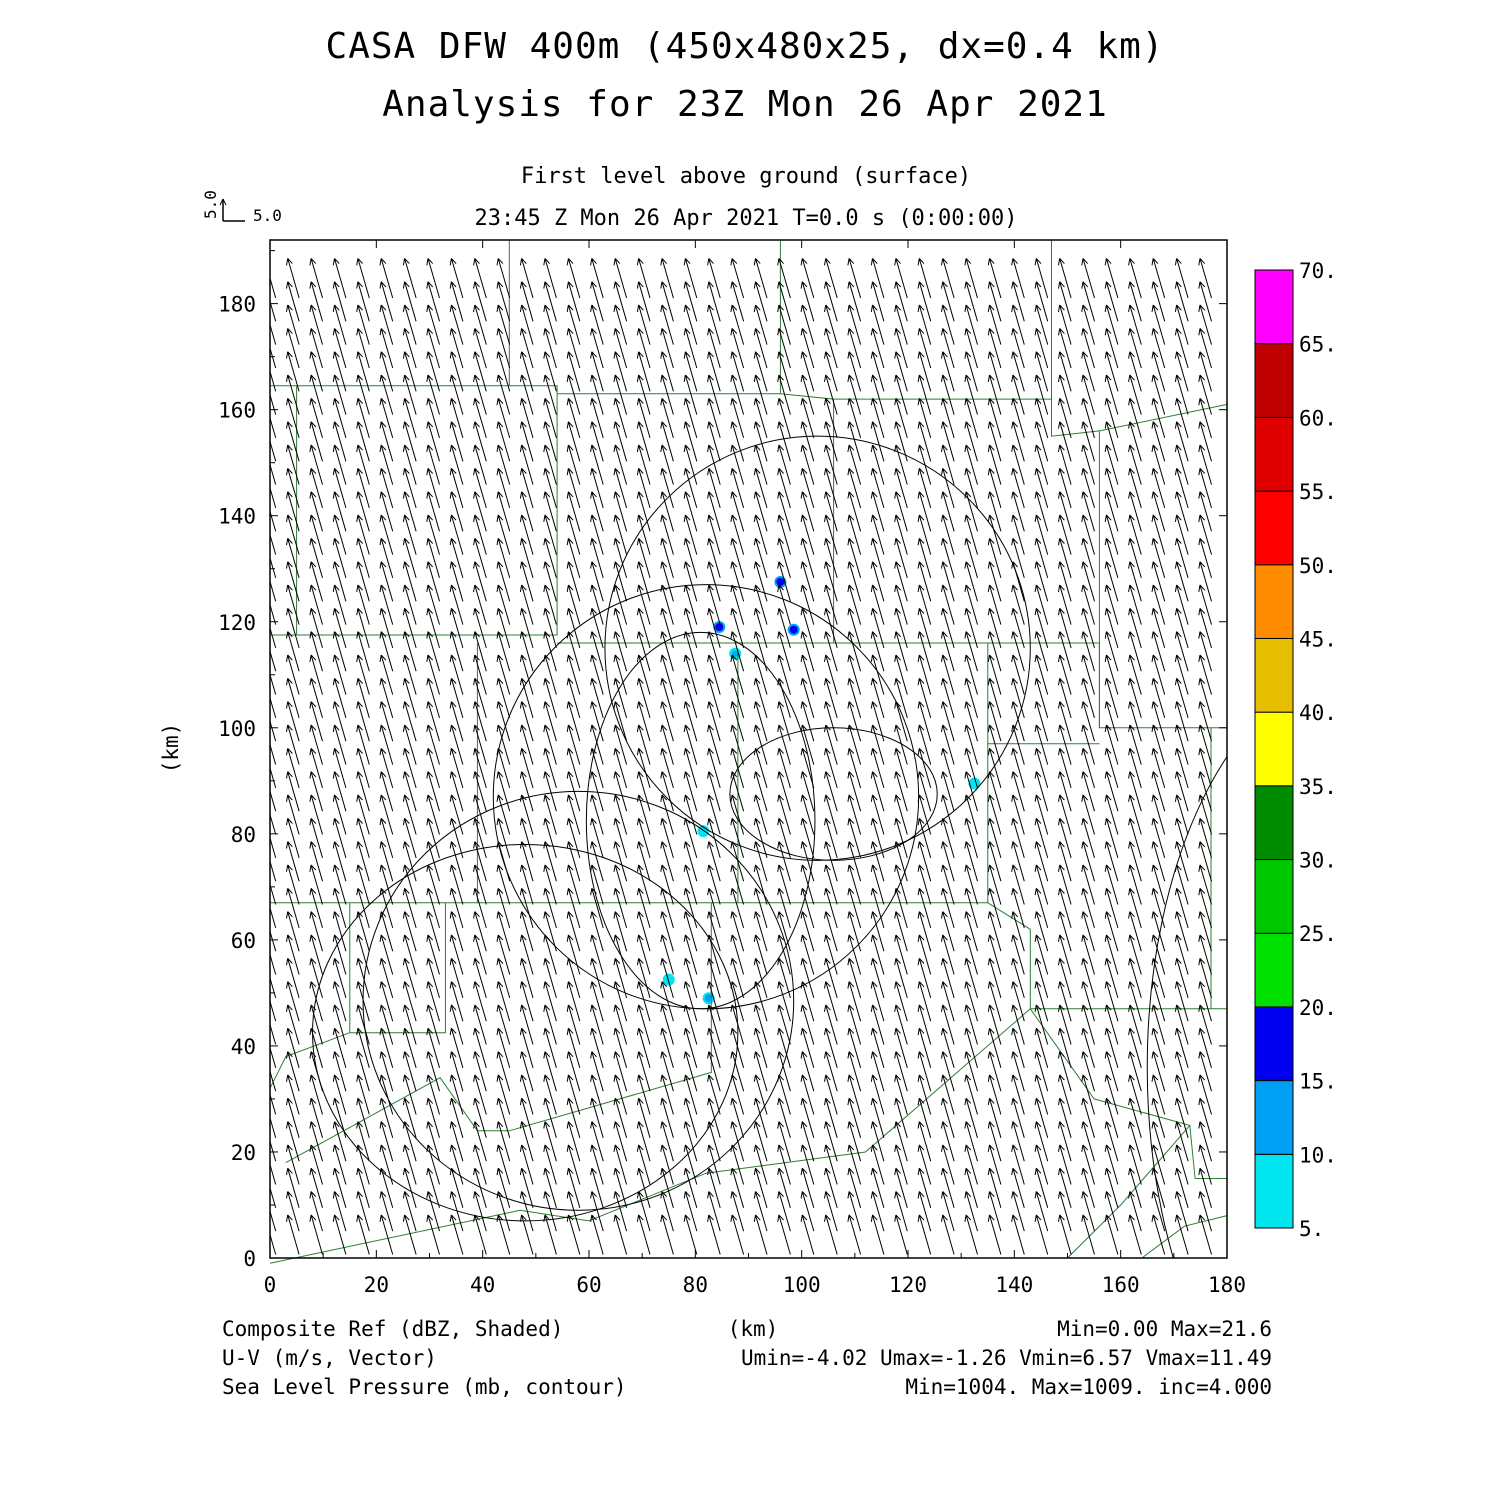  What do you see at coordinates (802, 1285) in the screenshot?
I see `x-tick-label: 100` at bounding box center [802, 1285].